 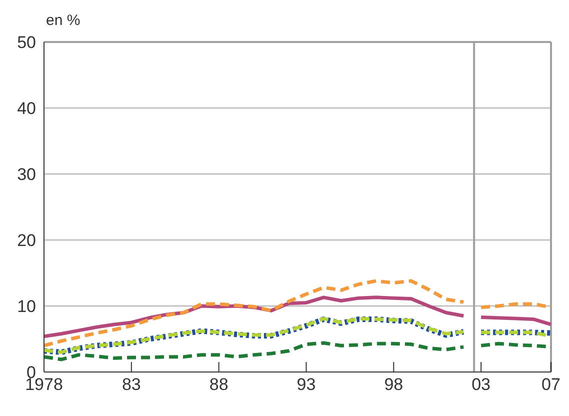 I want to click on y-tick-label: 30, so click(x=26, y=174).